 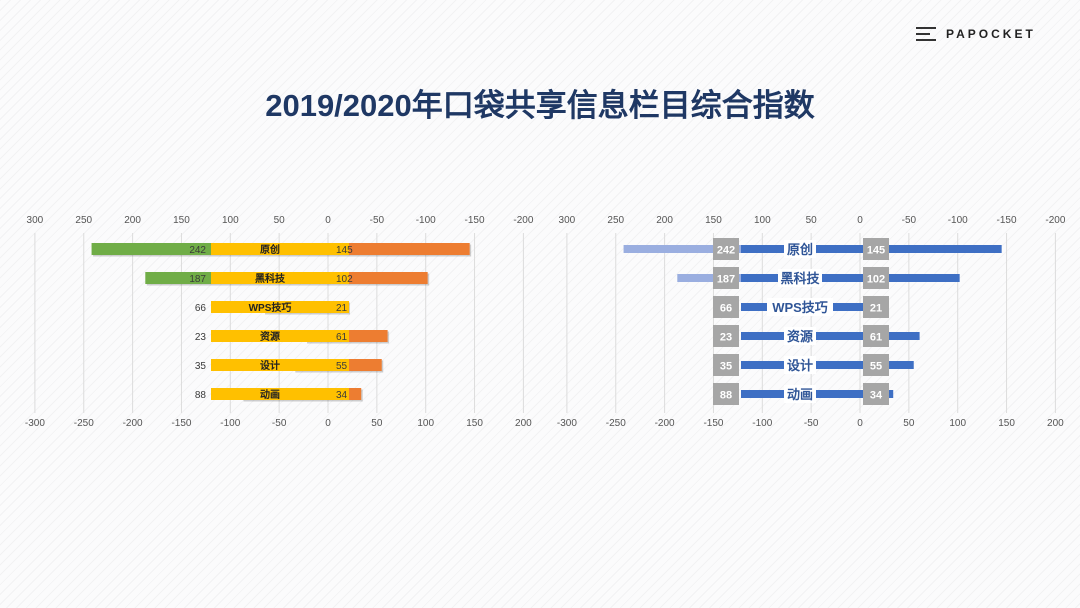 I want to click on gridlines-left, so click(x=279, y=323).